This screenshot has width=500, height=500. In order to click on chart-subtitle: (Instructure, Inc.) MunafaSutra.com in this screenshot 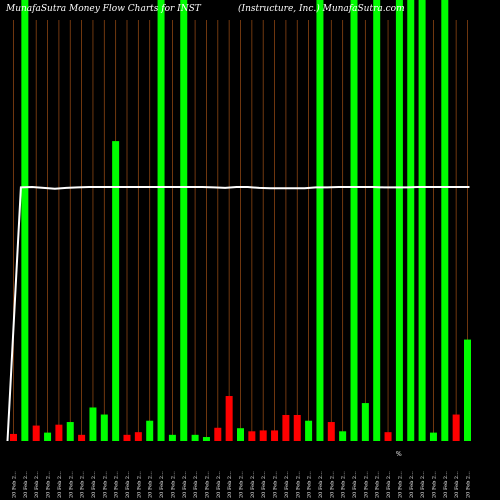, I will do `click(321, 9)`.